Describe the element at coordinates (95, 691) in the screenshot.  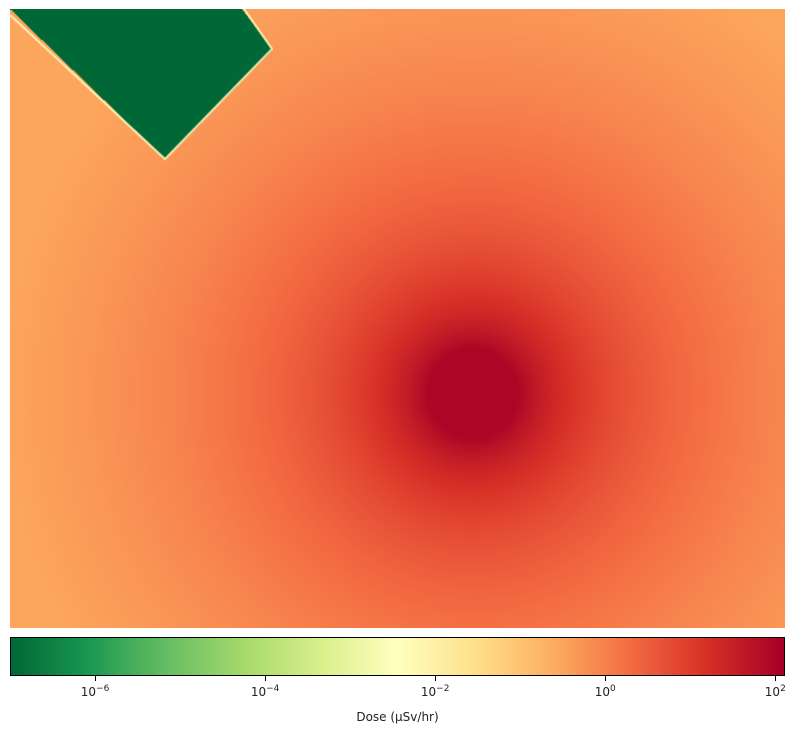
I see `colorbar-tick-label: 10−6` at that location.